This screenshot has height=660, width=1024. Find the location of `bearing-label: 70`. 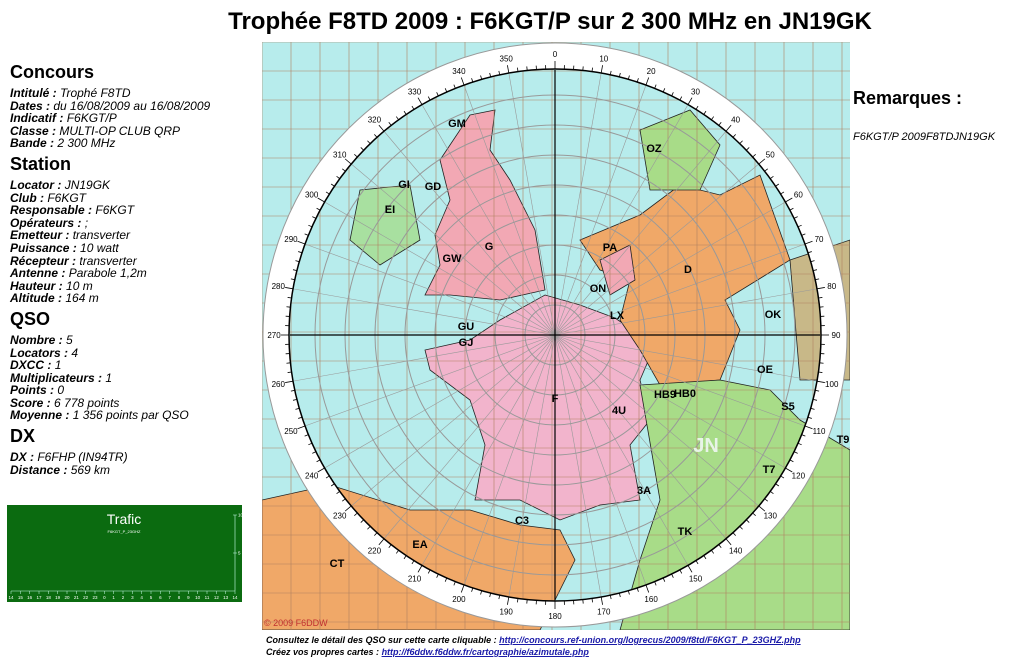

bearing-label: 70 is located at coordinates (819, 239).